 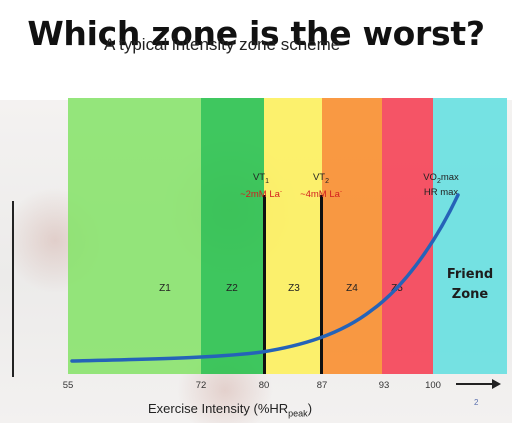 I want to click on zone-z1-label: Z1, so click(x=165, y=288).